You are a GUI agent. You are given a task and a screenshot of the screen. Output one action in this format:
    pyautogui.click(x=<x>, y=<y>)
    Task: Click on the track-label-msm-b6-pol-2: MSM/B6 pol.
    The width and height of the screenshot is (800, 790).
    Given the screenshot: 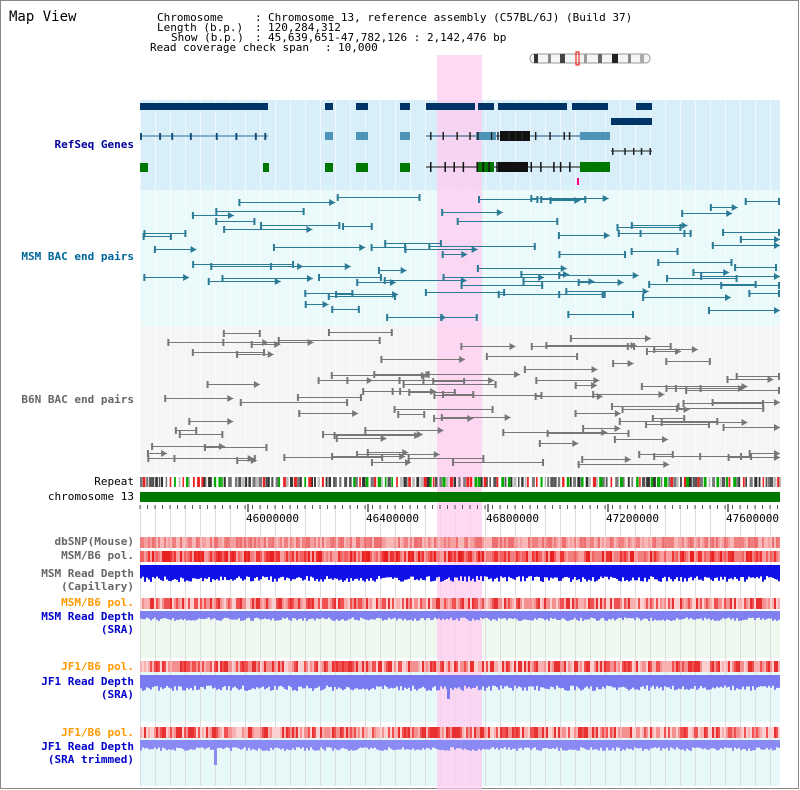 What is the action you would take?
    pyautogui.click(x=97, y=602)
    